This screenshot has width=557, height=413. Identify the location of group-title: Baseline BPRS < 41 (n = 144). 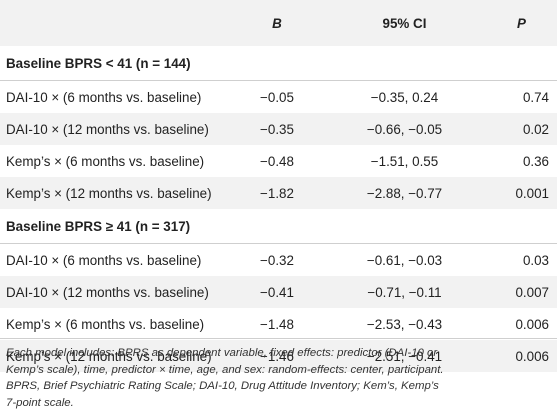
(98, 63).